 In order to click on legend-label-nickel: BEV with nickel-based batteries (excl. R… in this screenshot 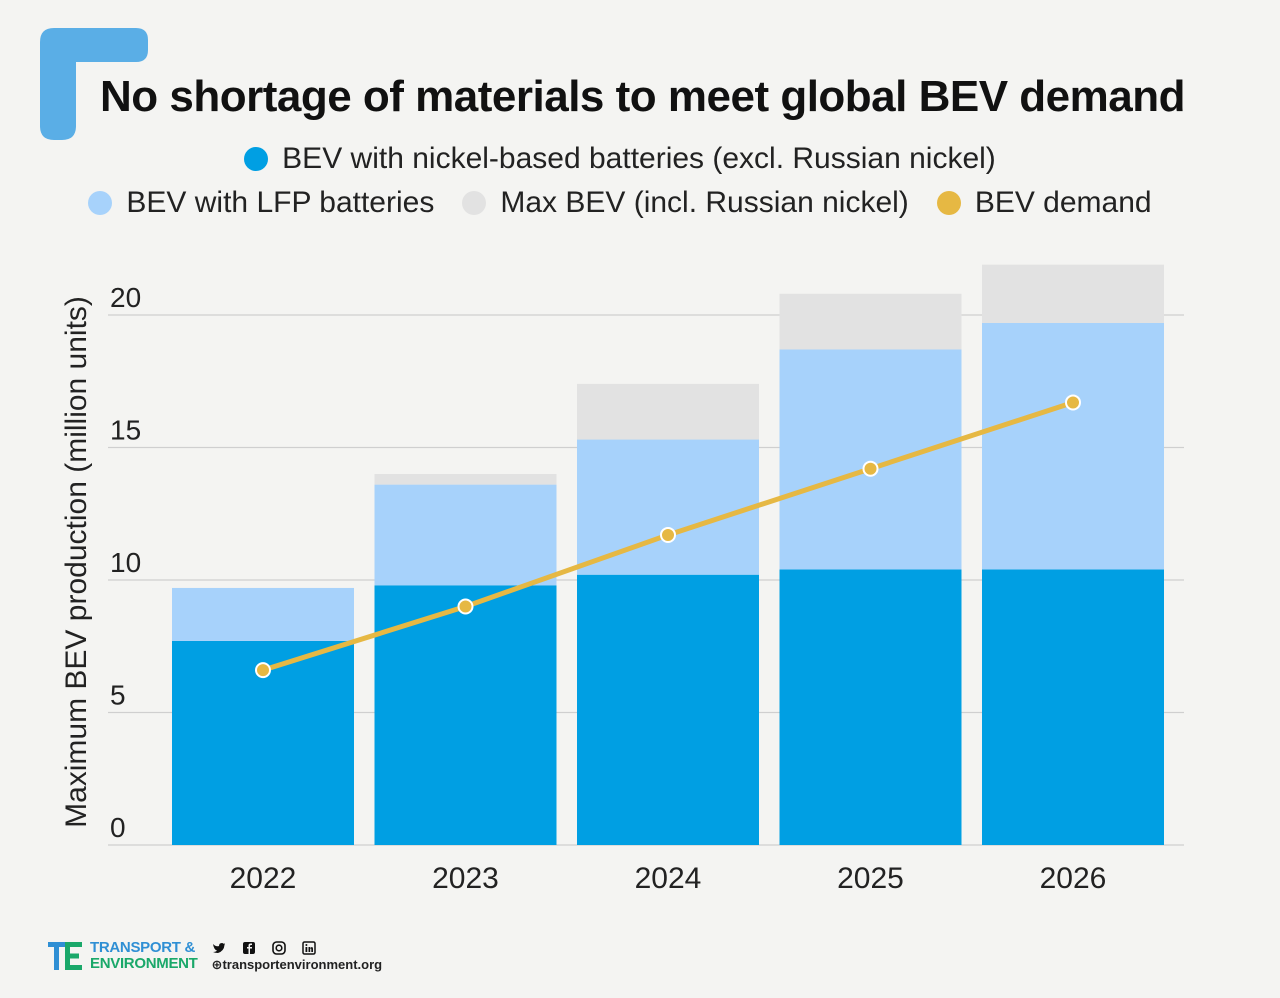, I will do `click(639, 158)`.